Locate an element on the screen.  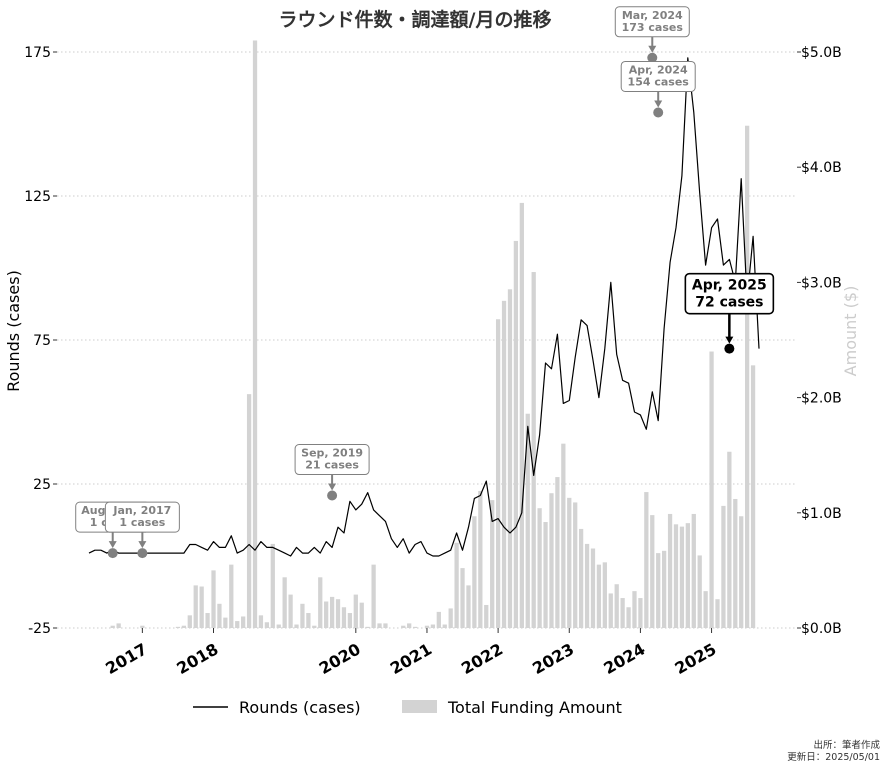
x-tick-label: 2017 is located at coordinates (126, 658).